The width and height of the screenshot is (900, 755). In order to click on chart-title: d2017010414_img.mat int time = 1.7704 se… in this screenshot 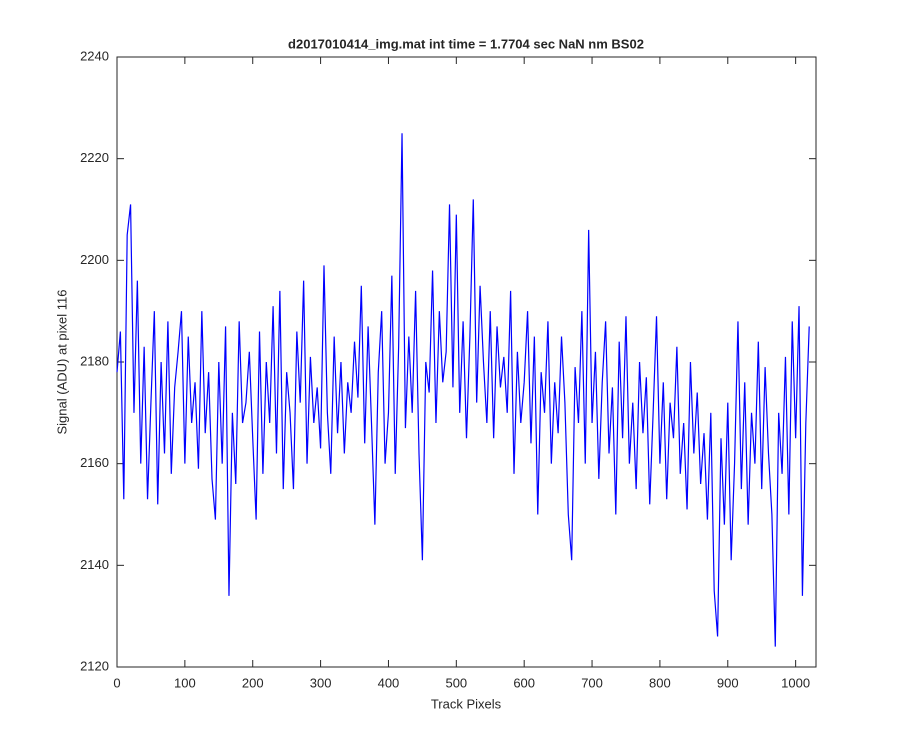, I will do `click(466, 43)`.